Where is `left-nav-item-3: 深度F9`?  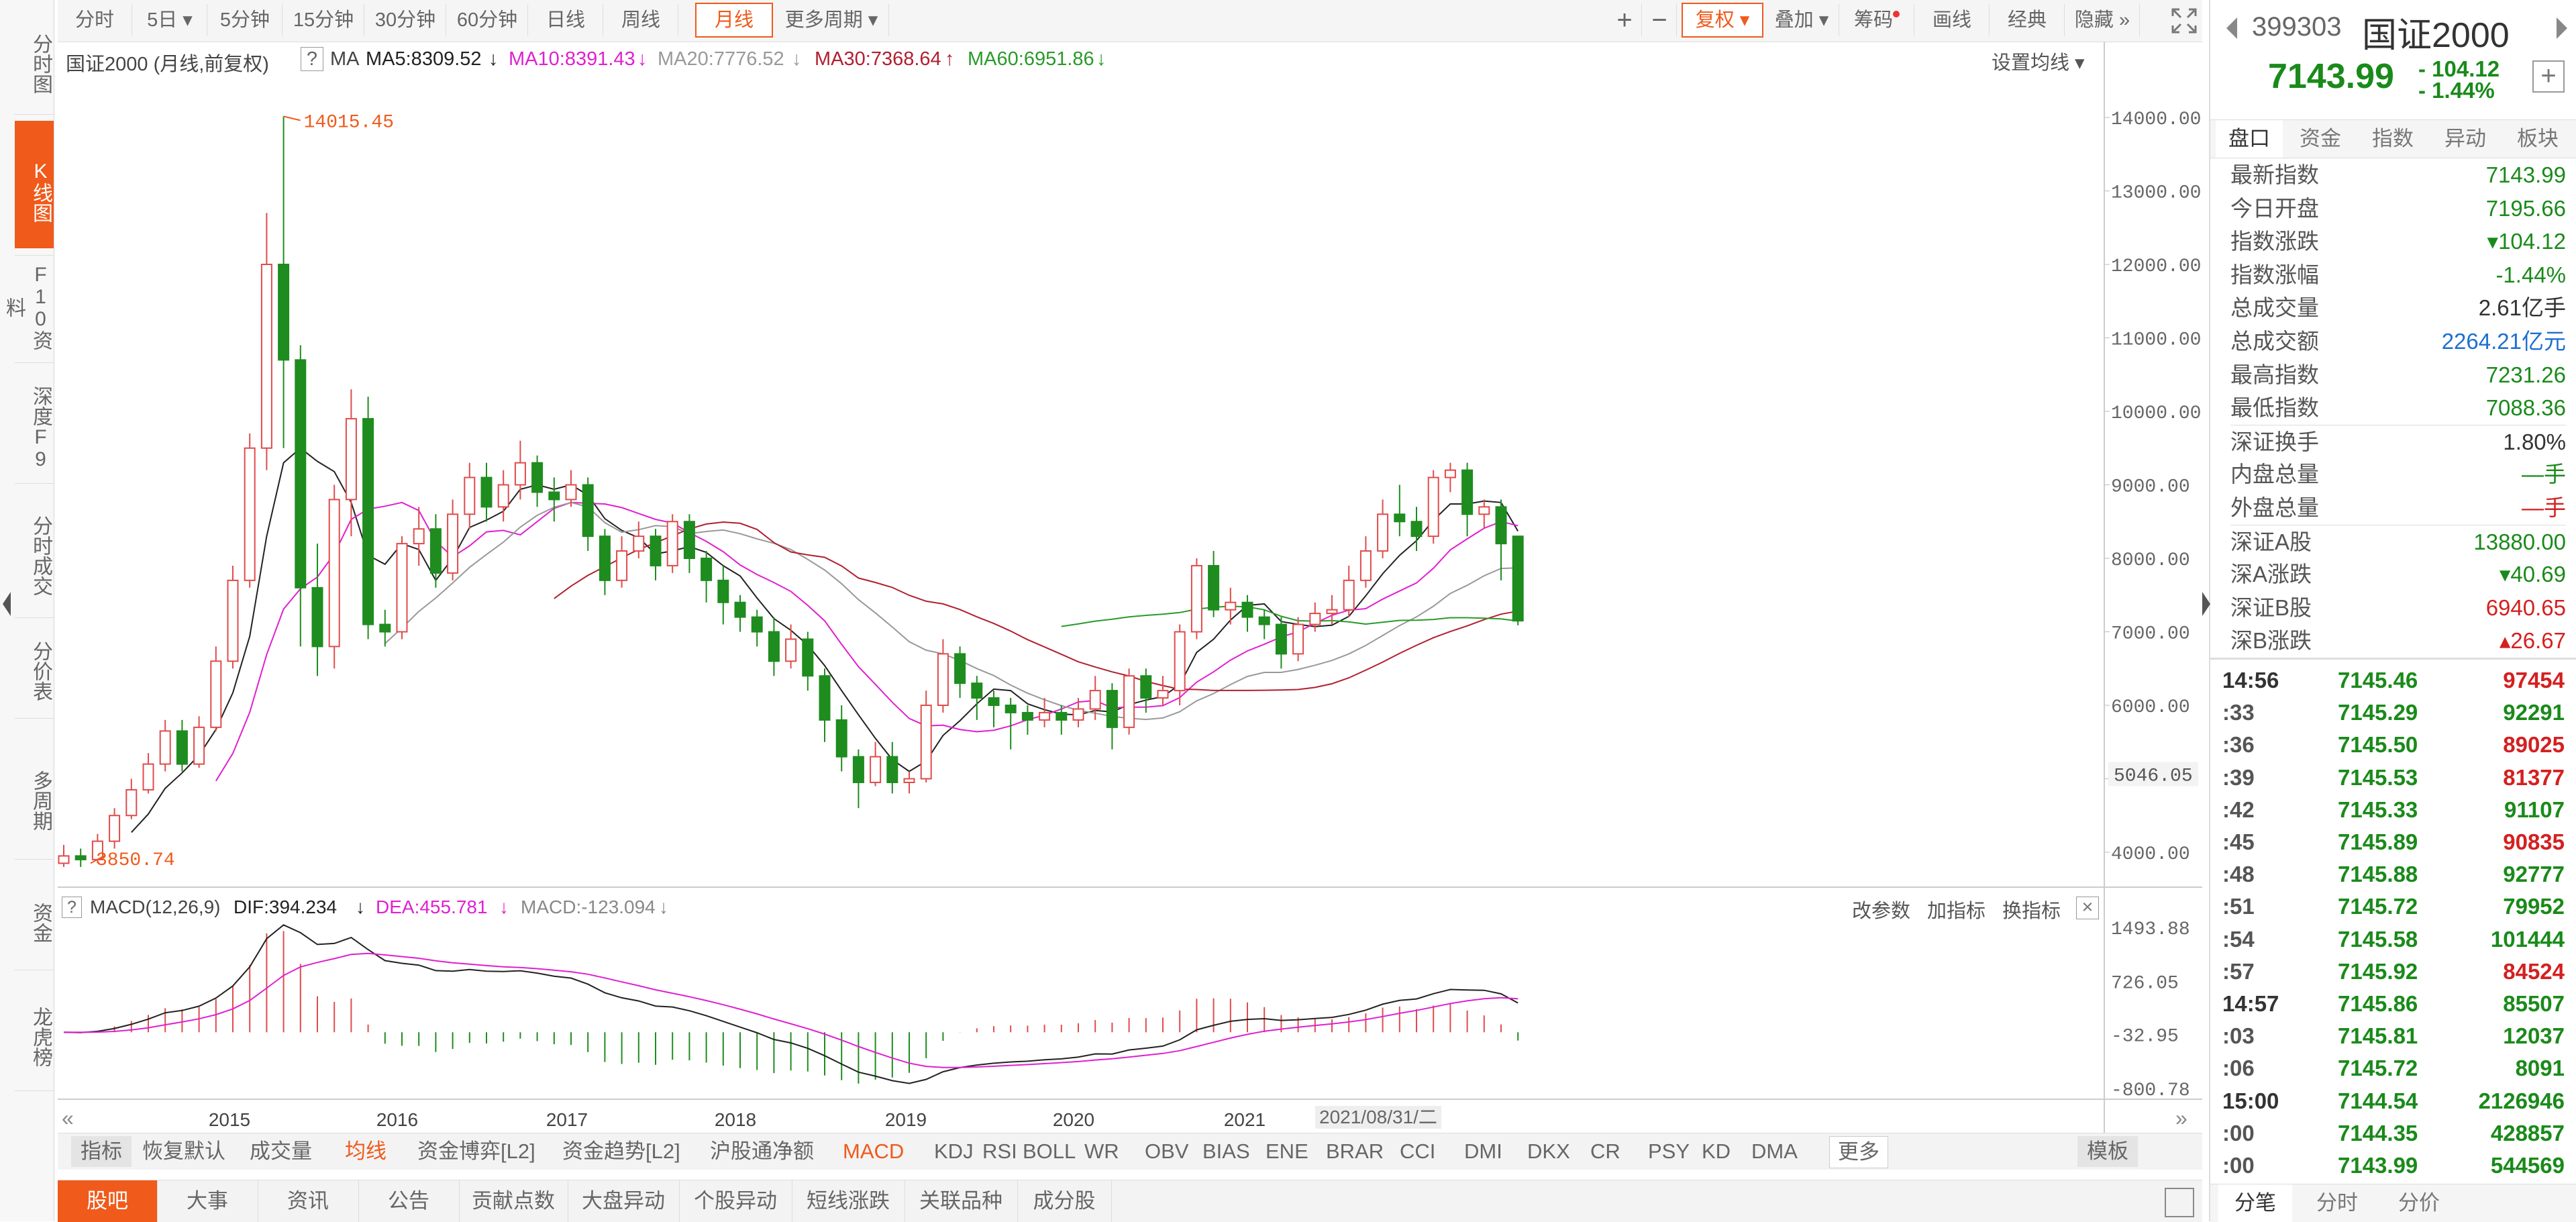
left-nav-item-3: 深度F9 is located at coordinates (41, 427).